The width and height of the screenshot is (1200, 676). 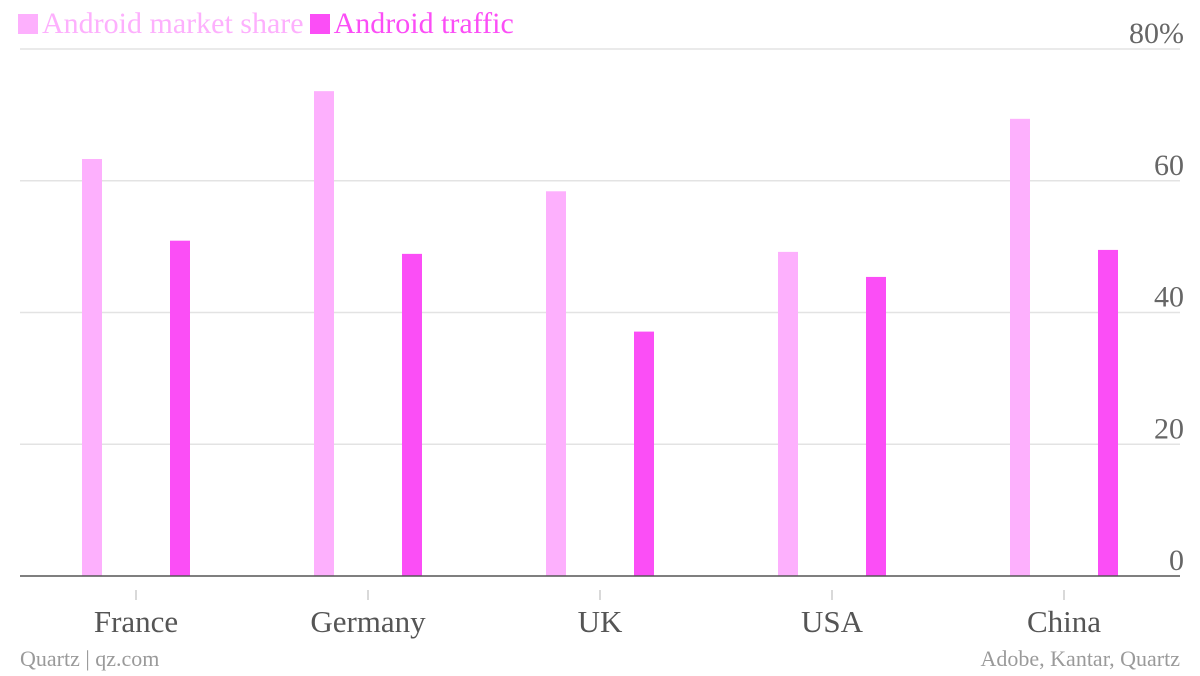 I want to click on y-axis-labels: 0 20 40 60 80%, so click(x=1156, y=297).